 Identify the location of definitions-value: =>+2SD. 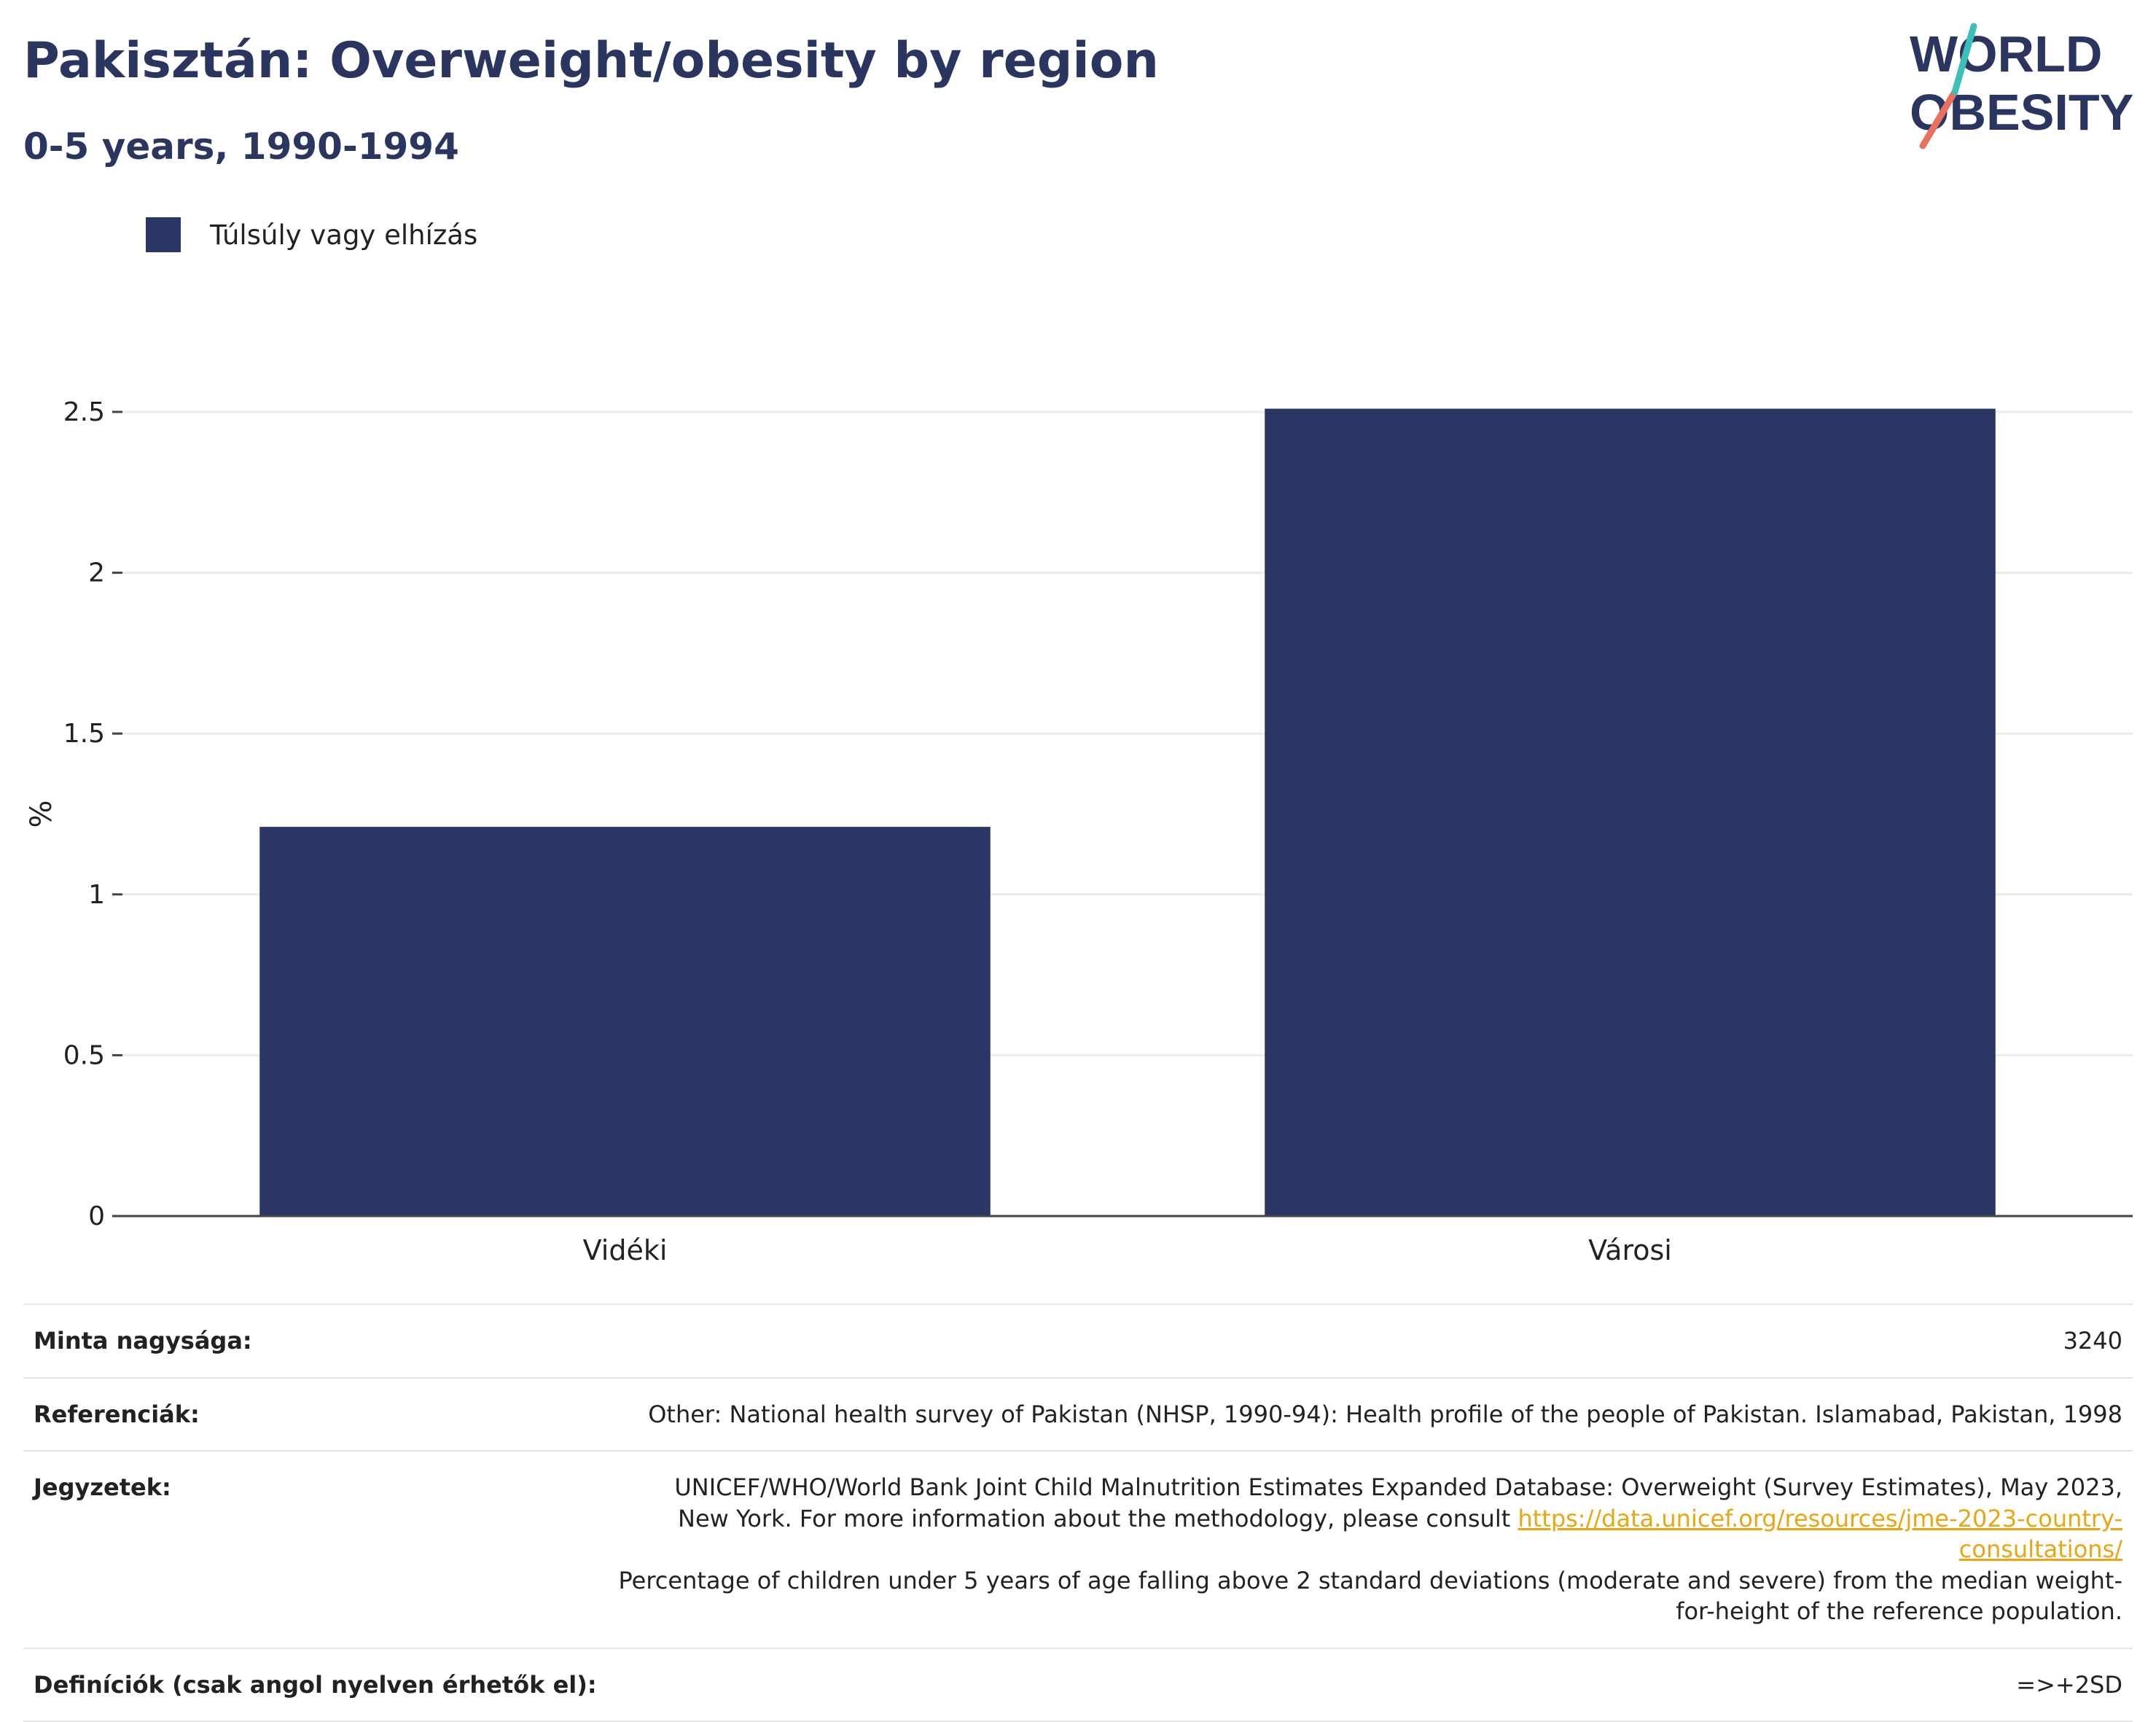
(1370, 1684).